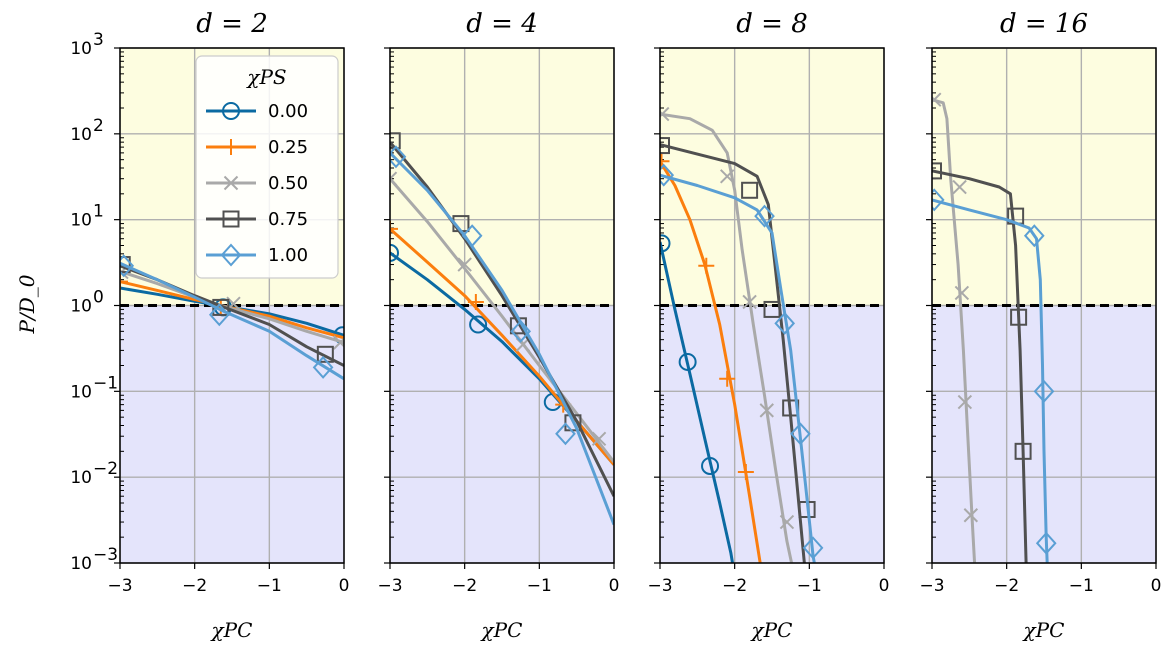 The height and width of the screenshot is (646, 1173). I want to click on legend-marker-0.25, so click(231, 147).